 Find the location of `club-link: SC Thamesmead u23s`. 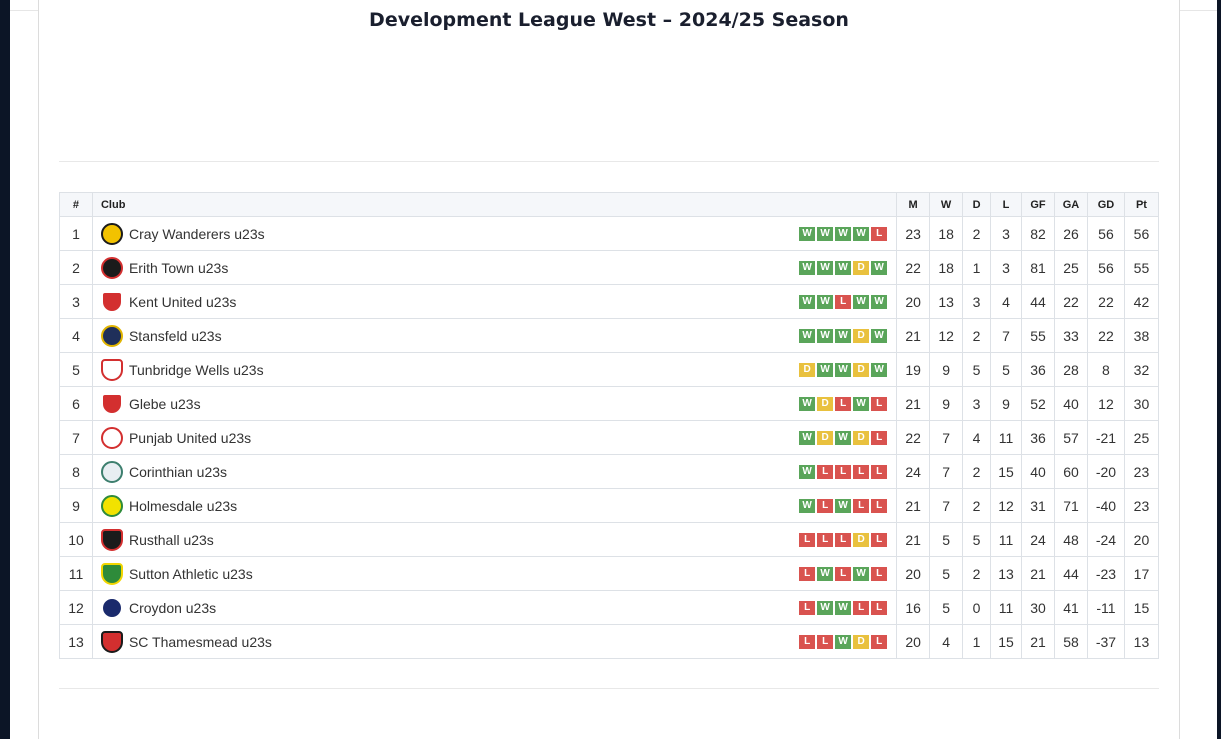

club-link: SC Thamesmead u23s is located at coordinates (186, 641).